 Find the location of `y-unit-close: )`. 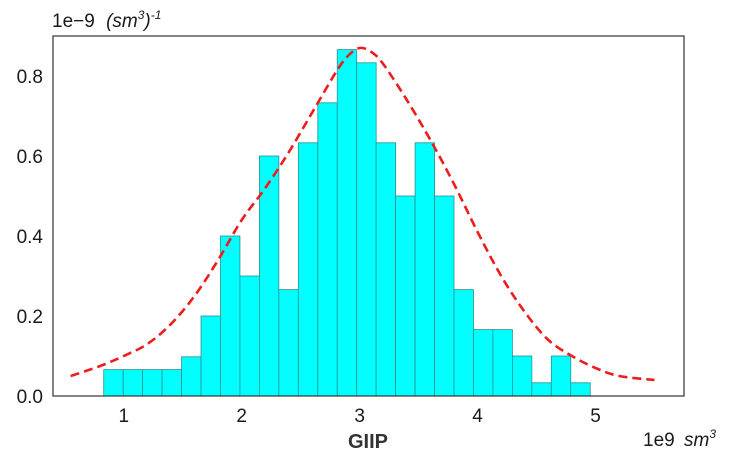

y-unit-close: ) is located at coordinates (146, 21).